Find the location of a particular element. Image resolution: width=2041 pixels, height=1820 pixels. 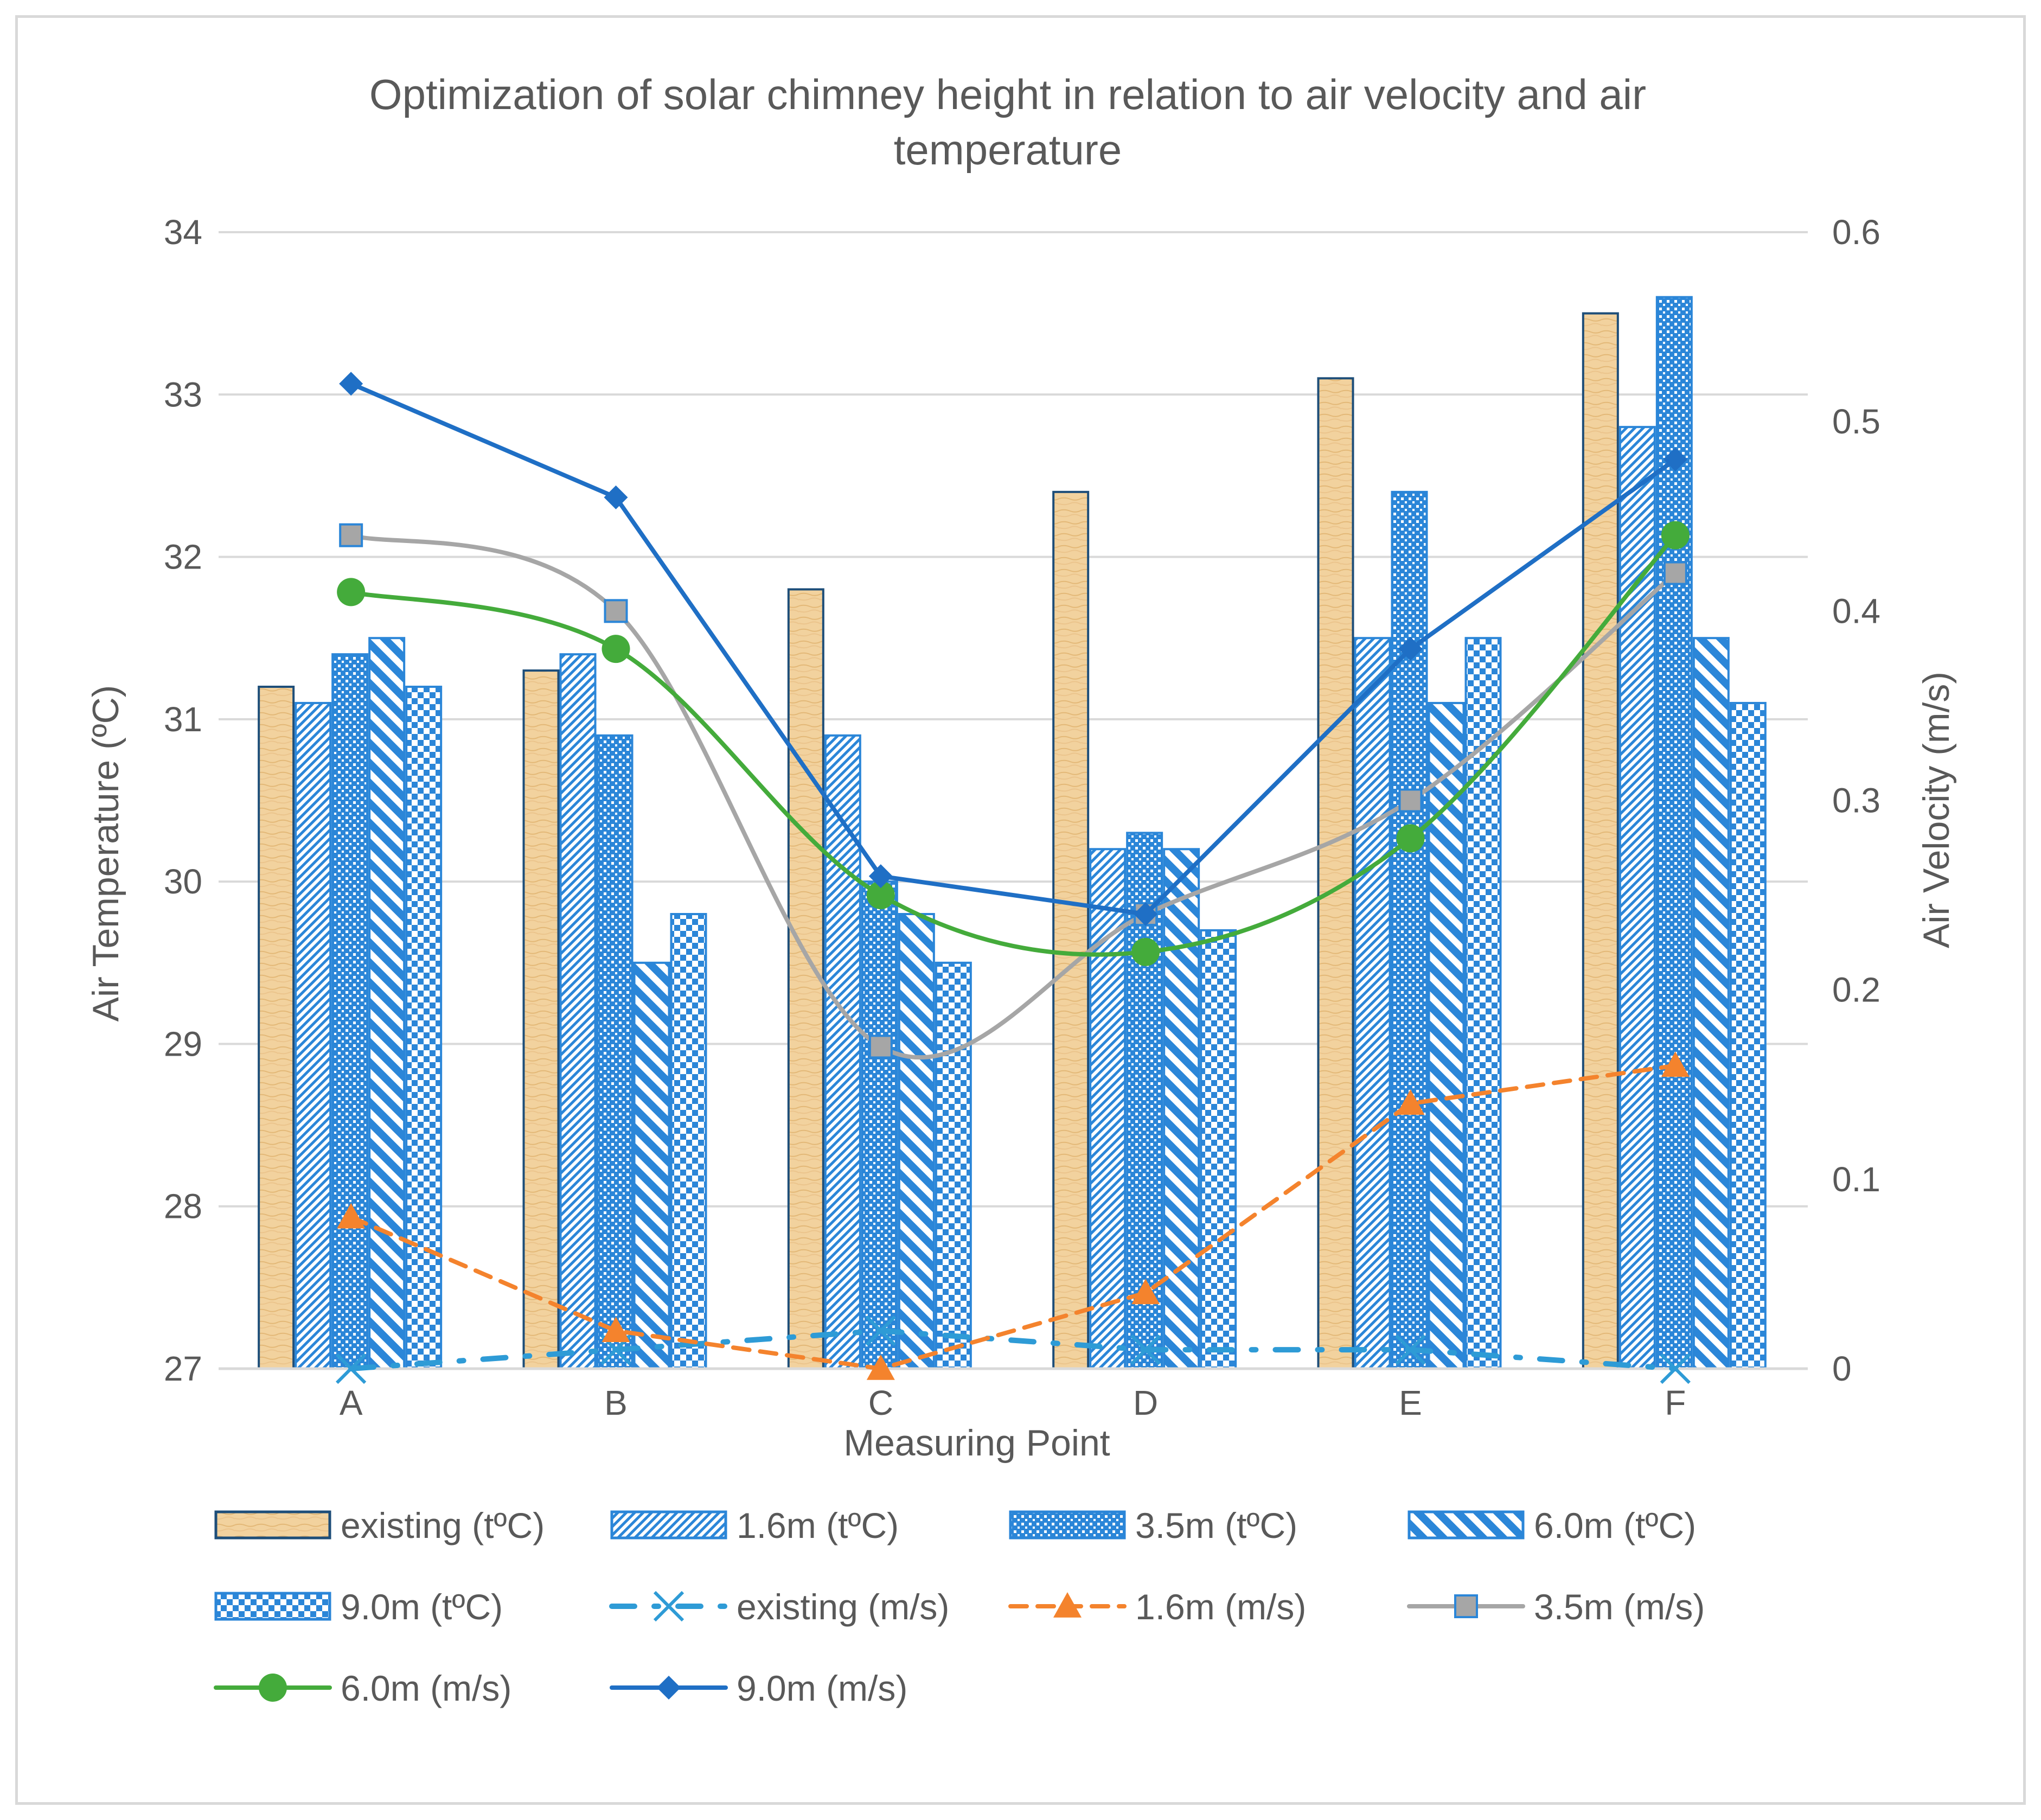

x-tick-label: B is located at coordinates (616, 1402).